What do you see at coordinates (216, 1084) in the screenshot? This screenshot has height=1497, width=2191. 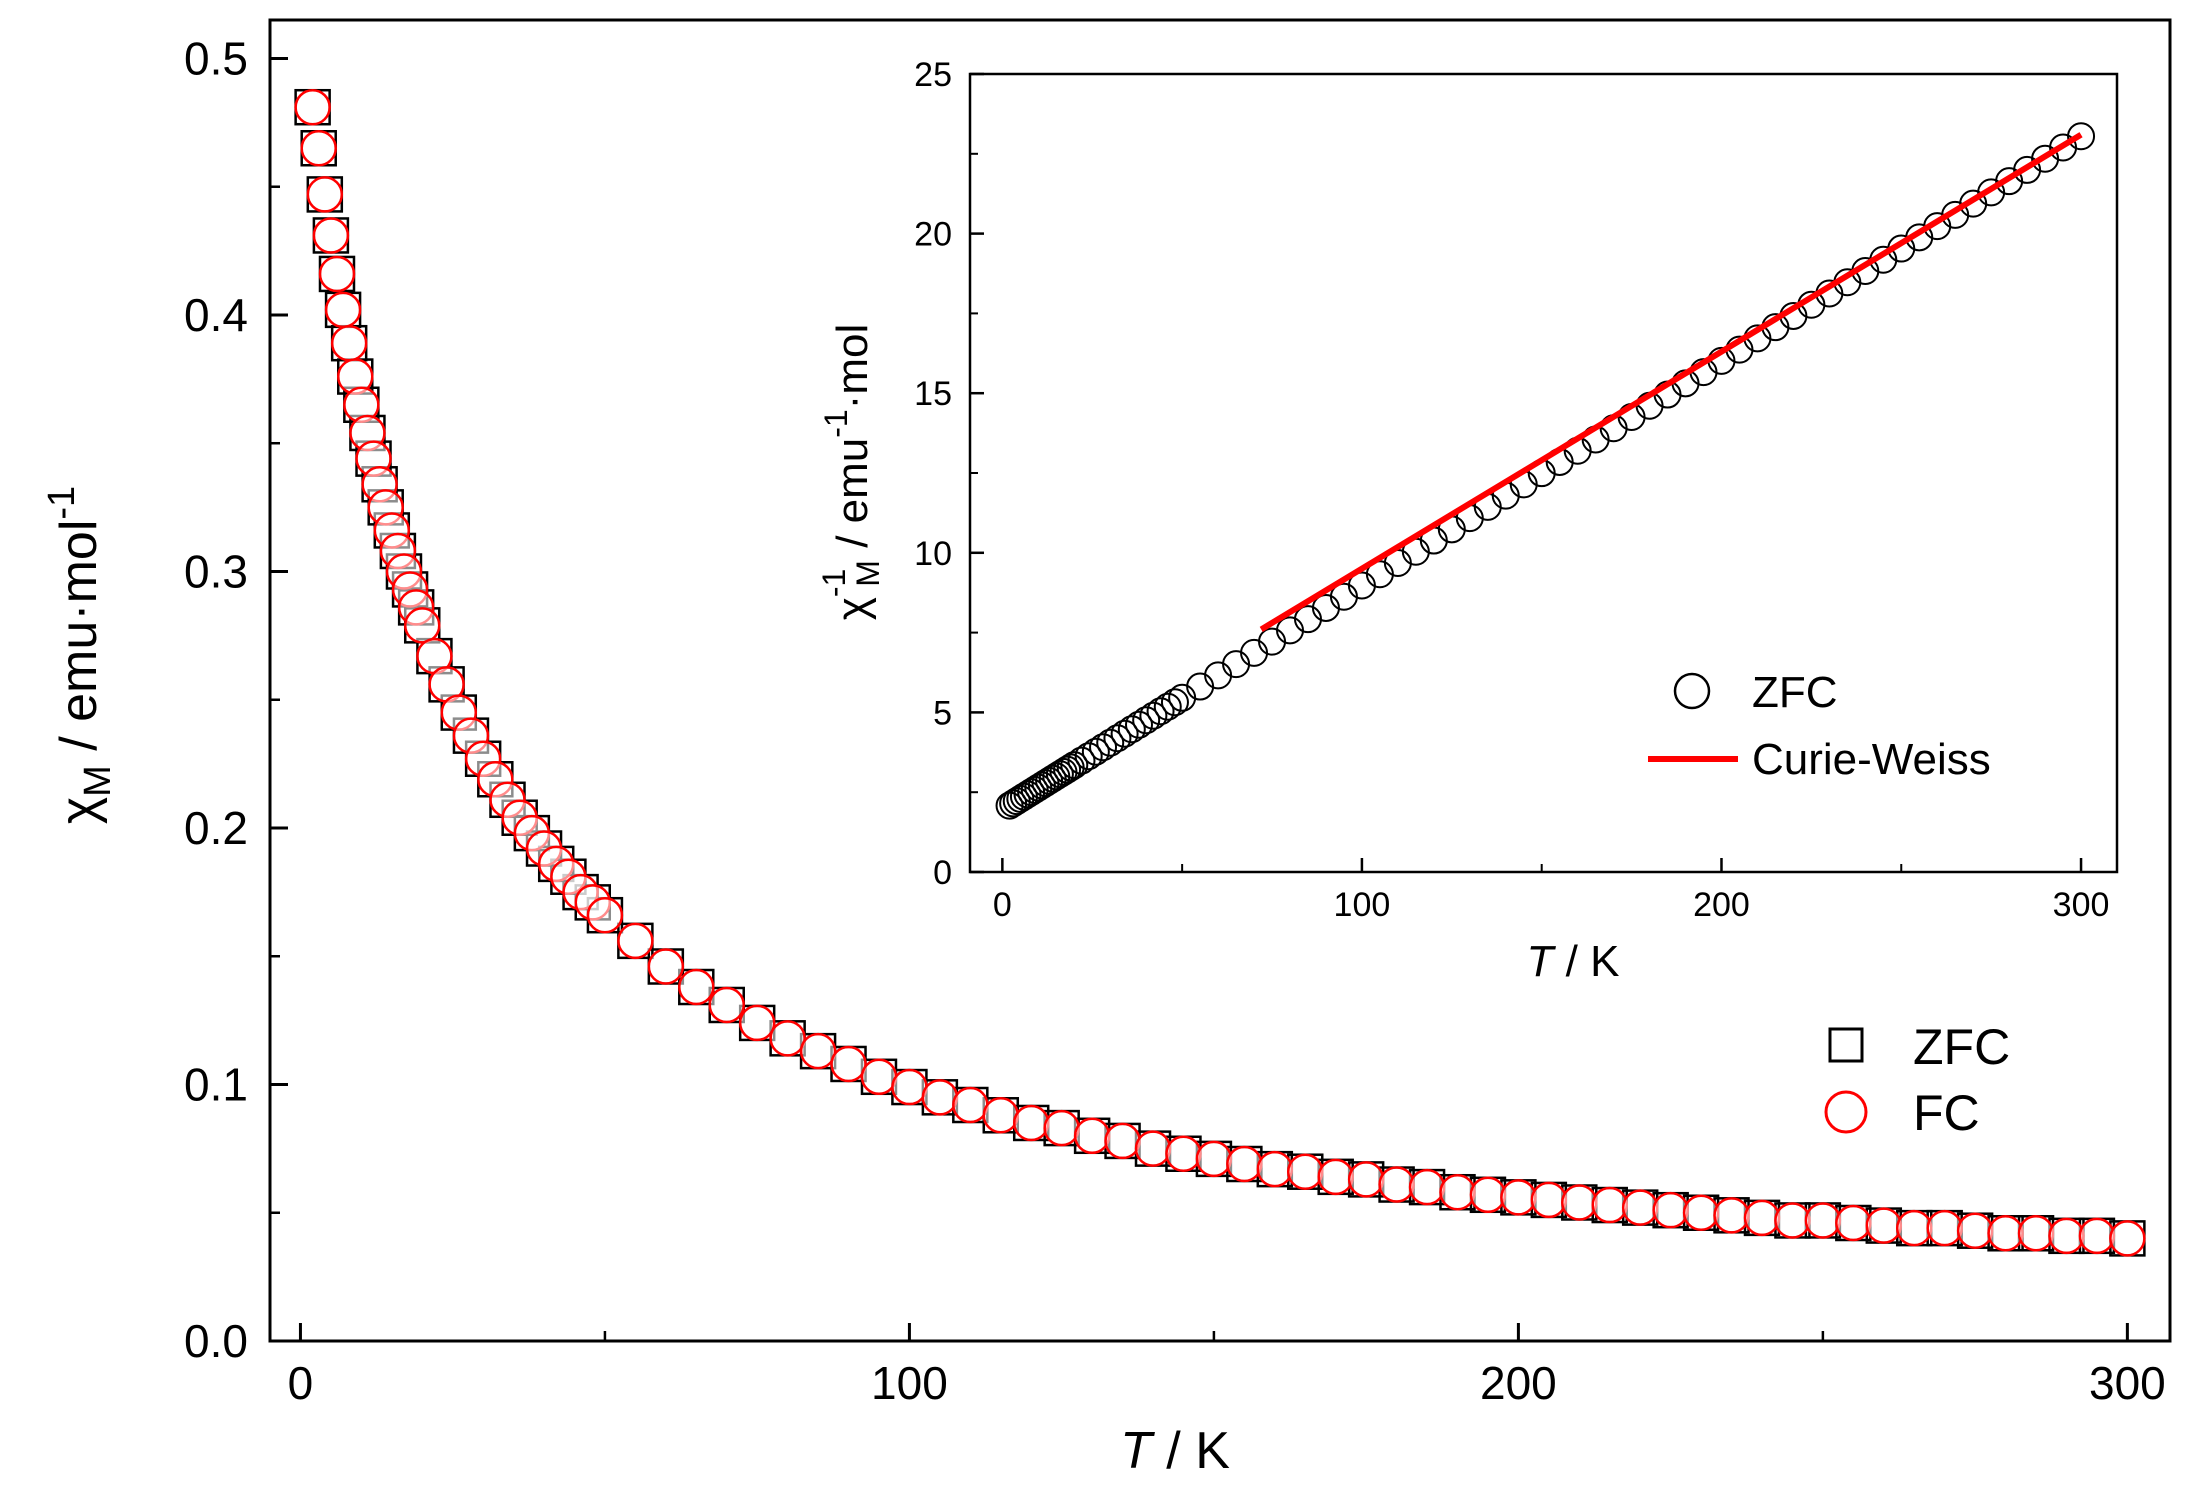 I see `main-y-tick-label: 0.1` at bounding box center [216, 1084].